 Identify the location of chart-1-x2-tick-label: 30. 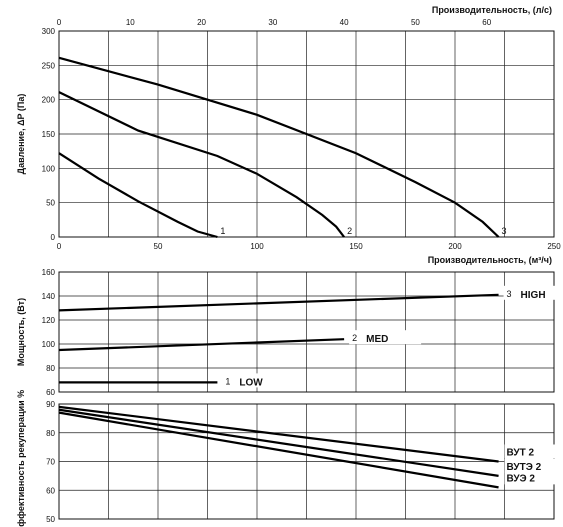
(272, 22).